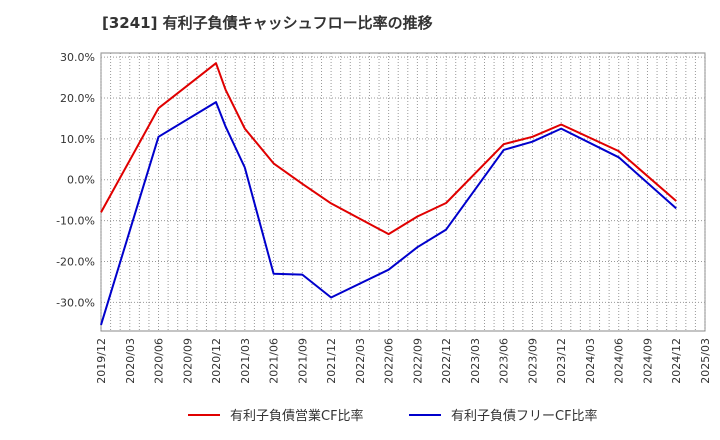 The width and height of the screenshot is (720, 440). I want to click on x-tick-label: 2023/09, so click(532, 361).